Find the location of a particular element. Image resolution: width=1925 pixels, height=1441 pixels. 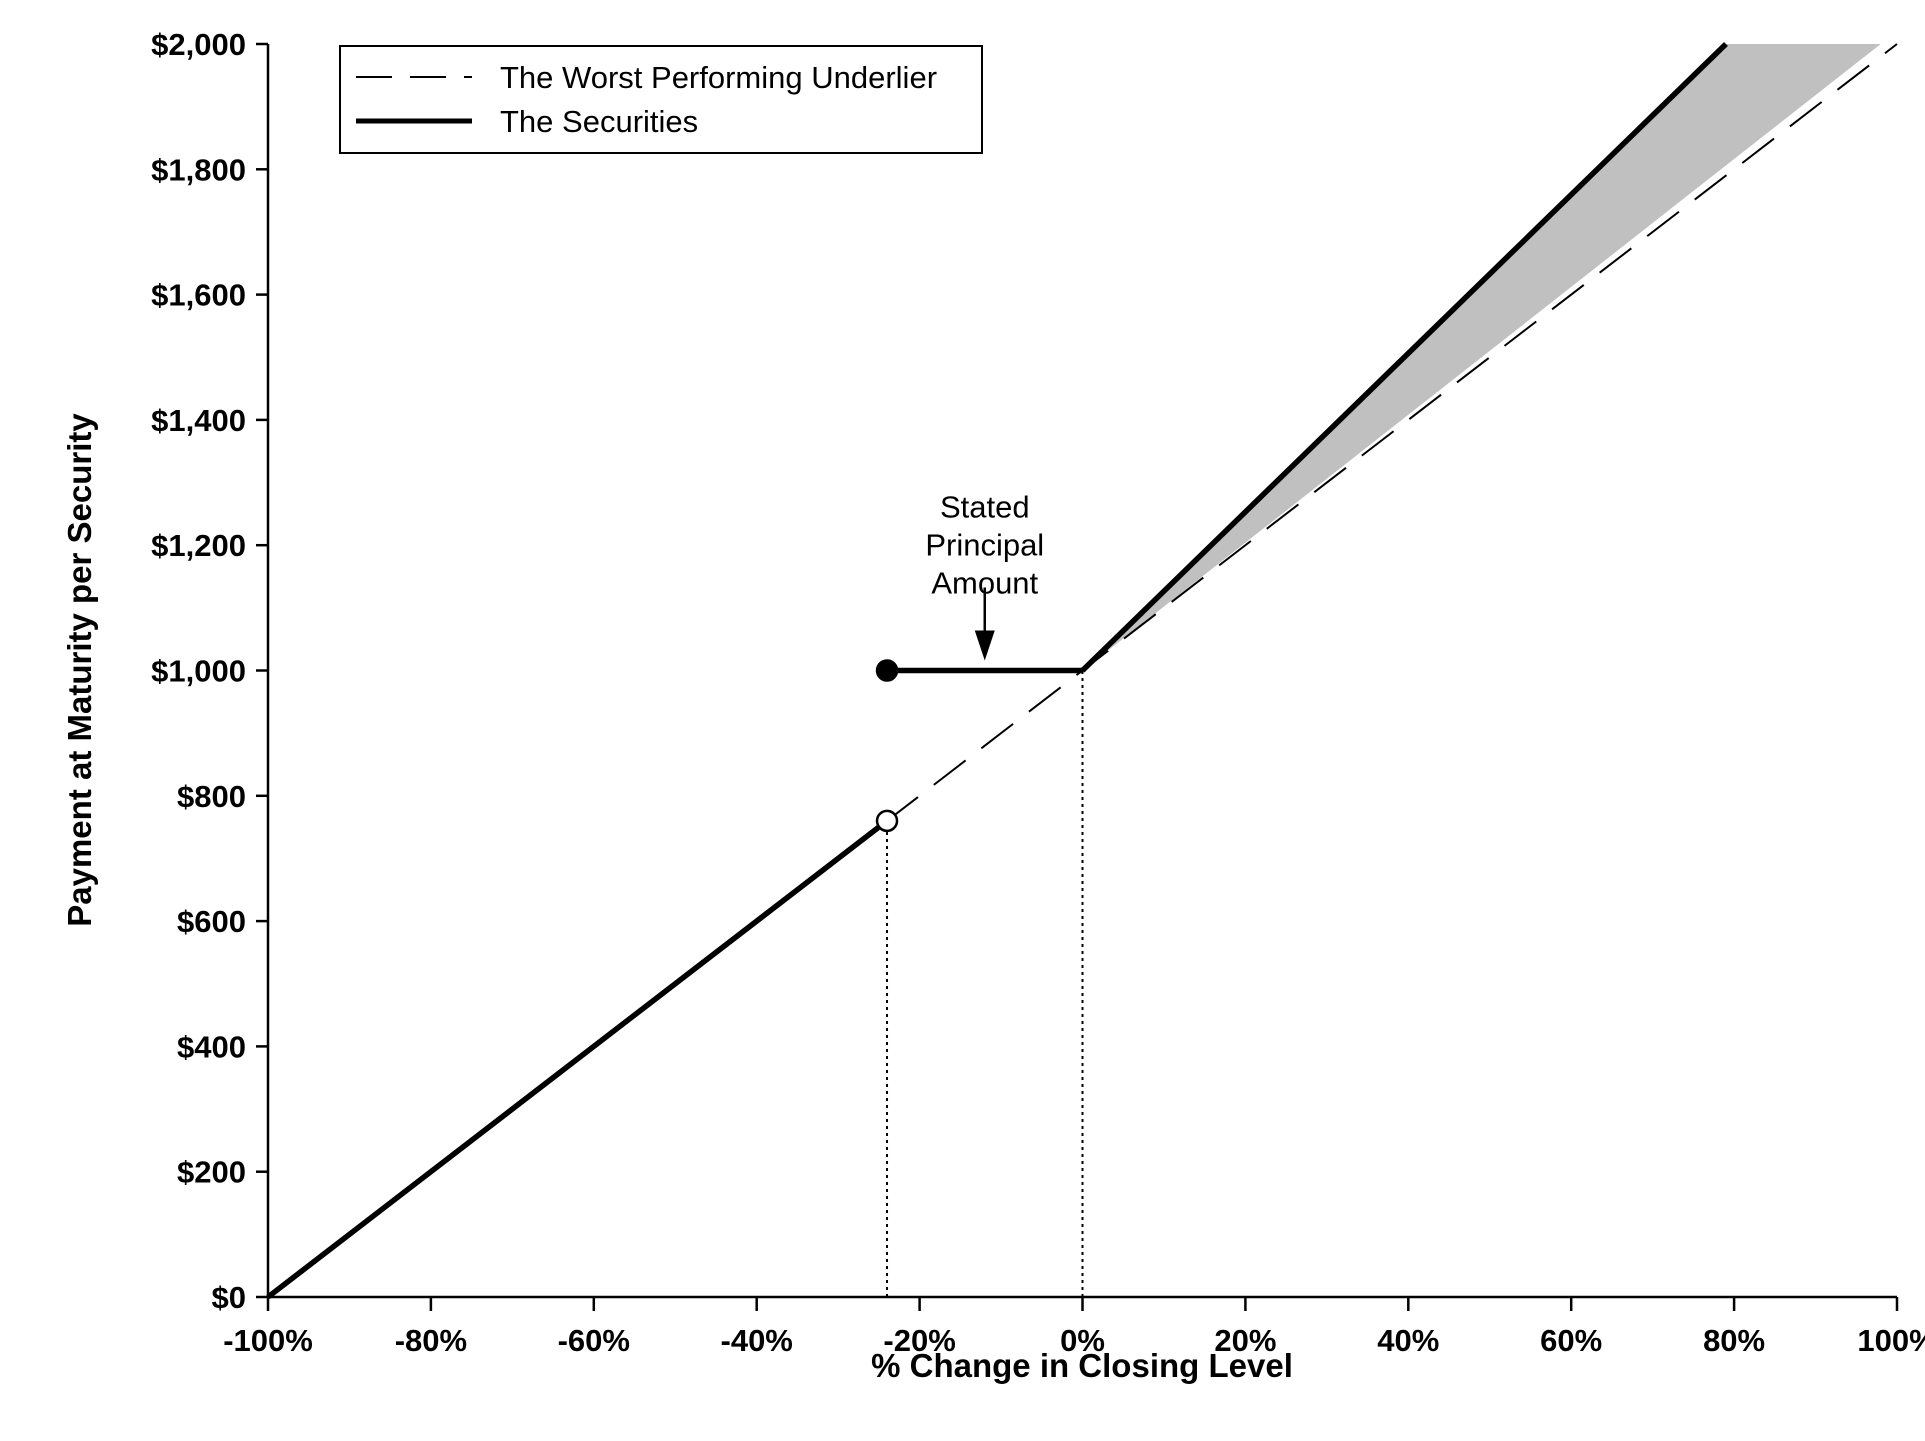

legend-box is located at coordinates (661, 99).